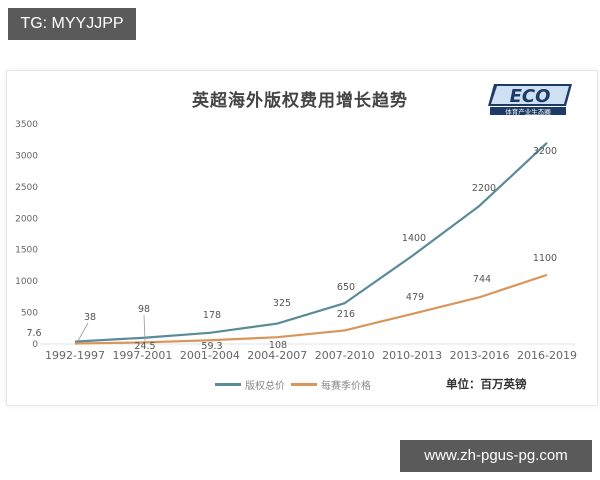 The image size is (600, 480). I want to click on legend-label-total: 版权总价, so click(265, 386).